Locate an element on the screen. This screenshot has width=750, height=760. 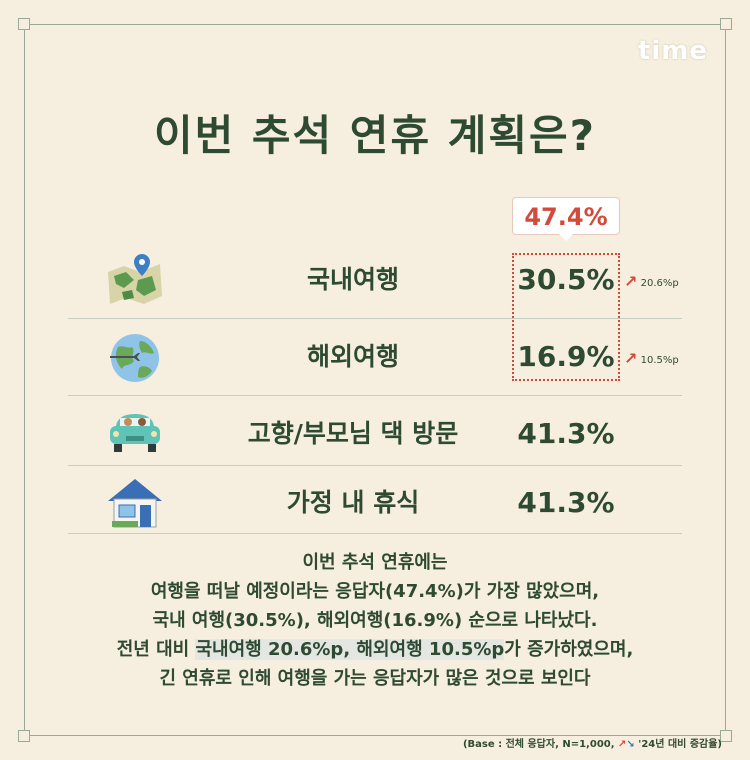
chart-row: 가정 내 휴식 41.3% is located at coordinates (375, 503).